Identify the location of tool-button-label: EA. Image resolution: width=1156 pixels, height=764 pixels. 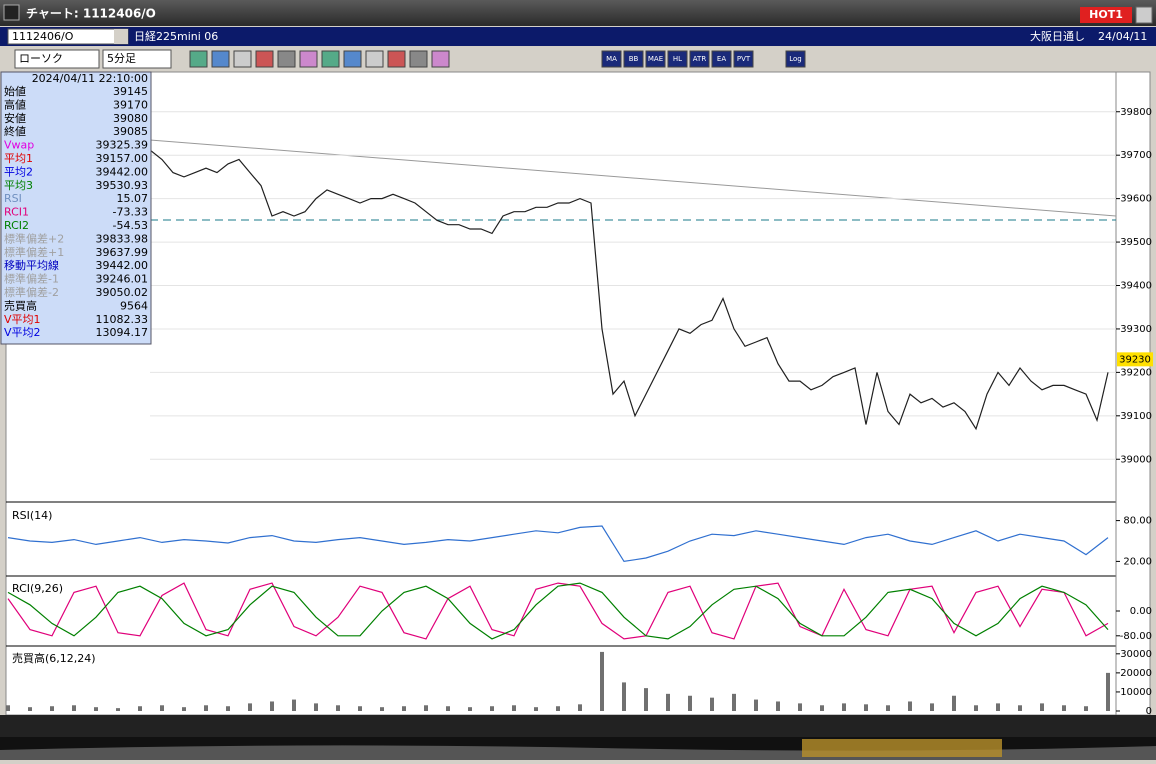
(721, 59).